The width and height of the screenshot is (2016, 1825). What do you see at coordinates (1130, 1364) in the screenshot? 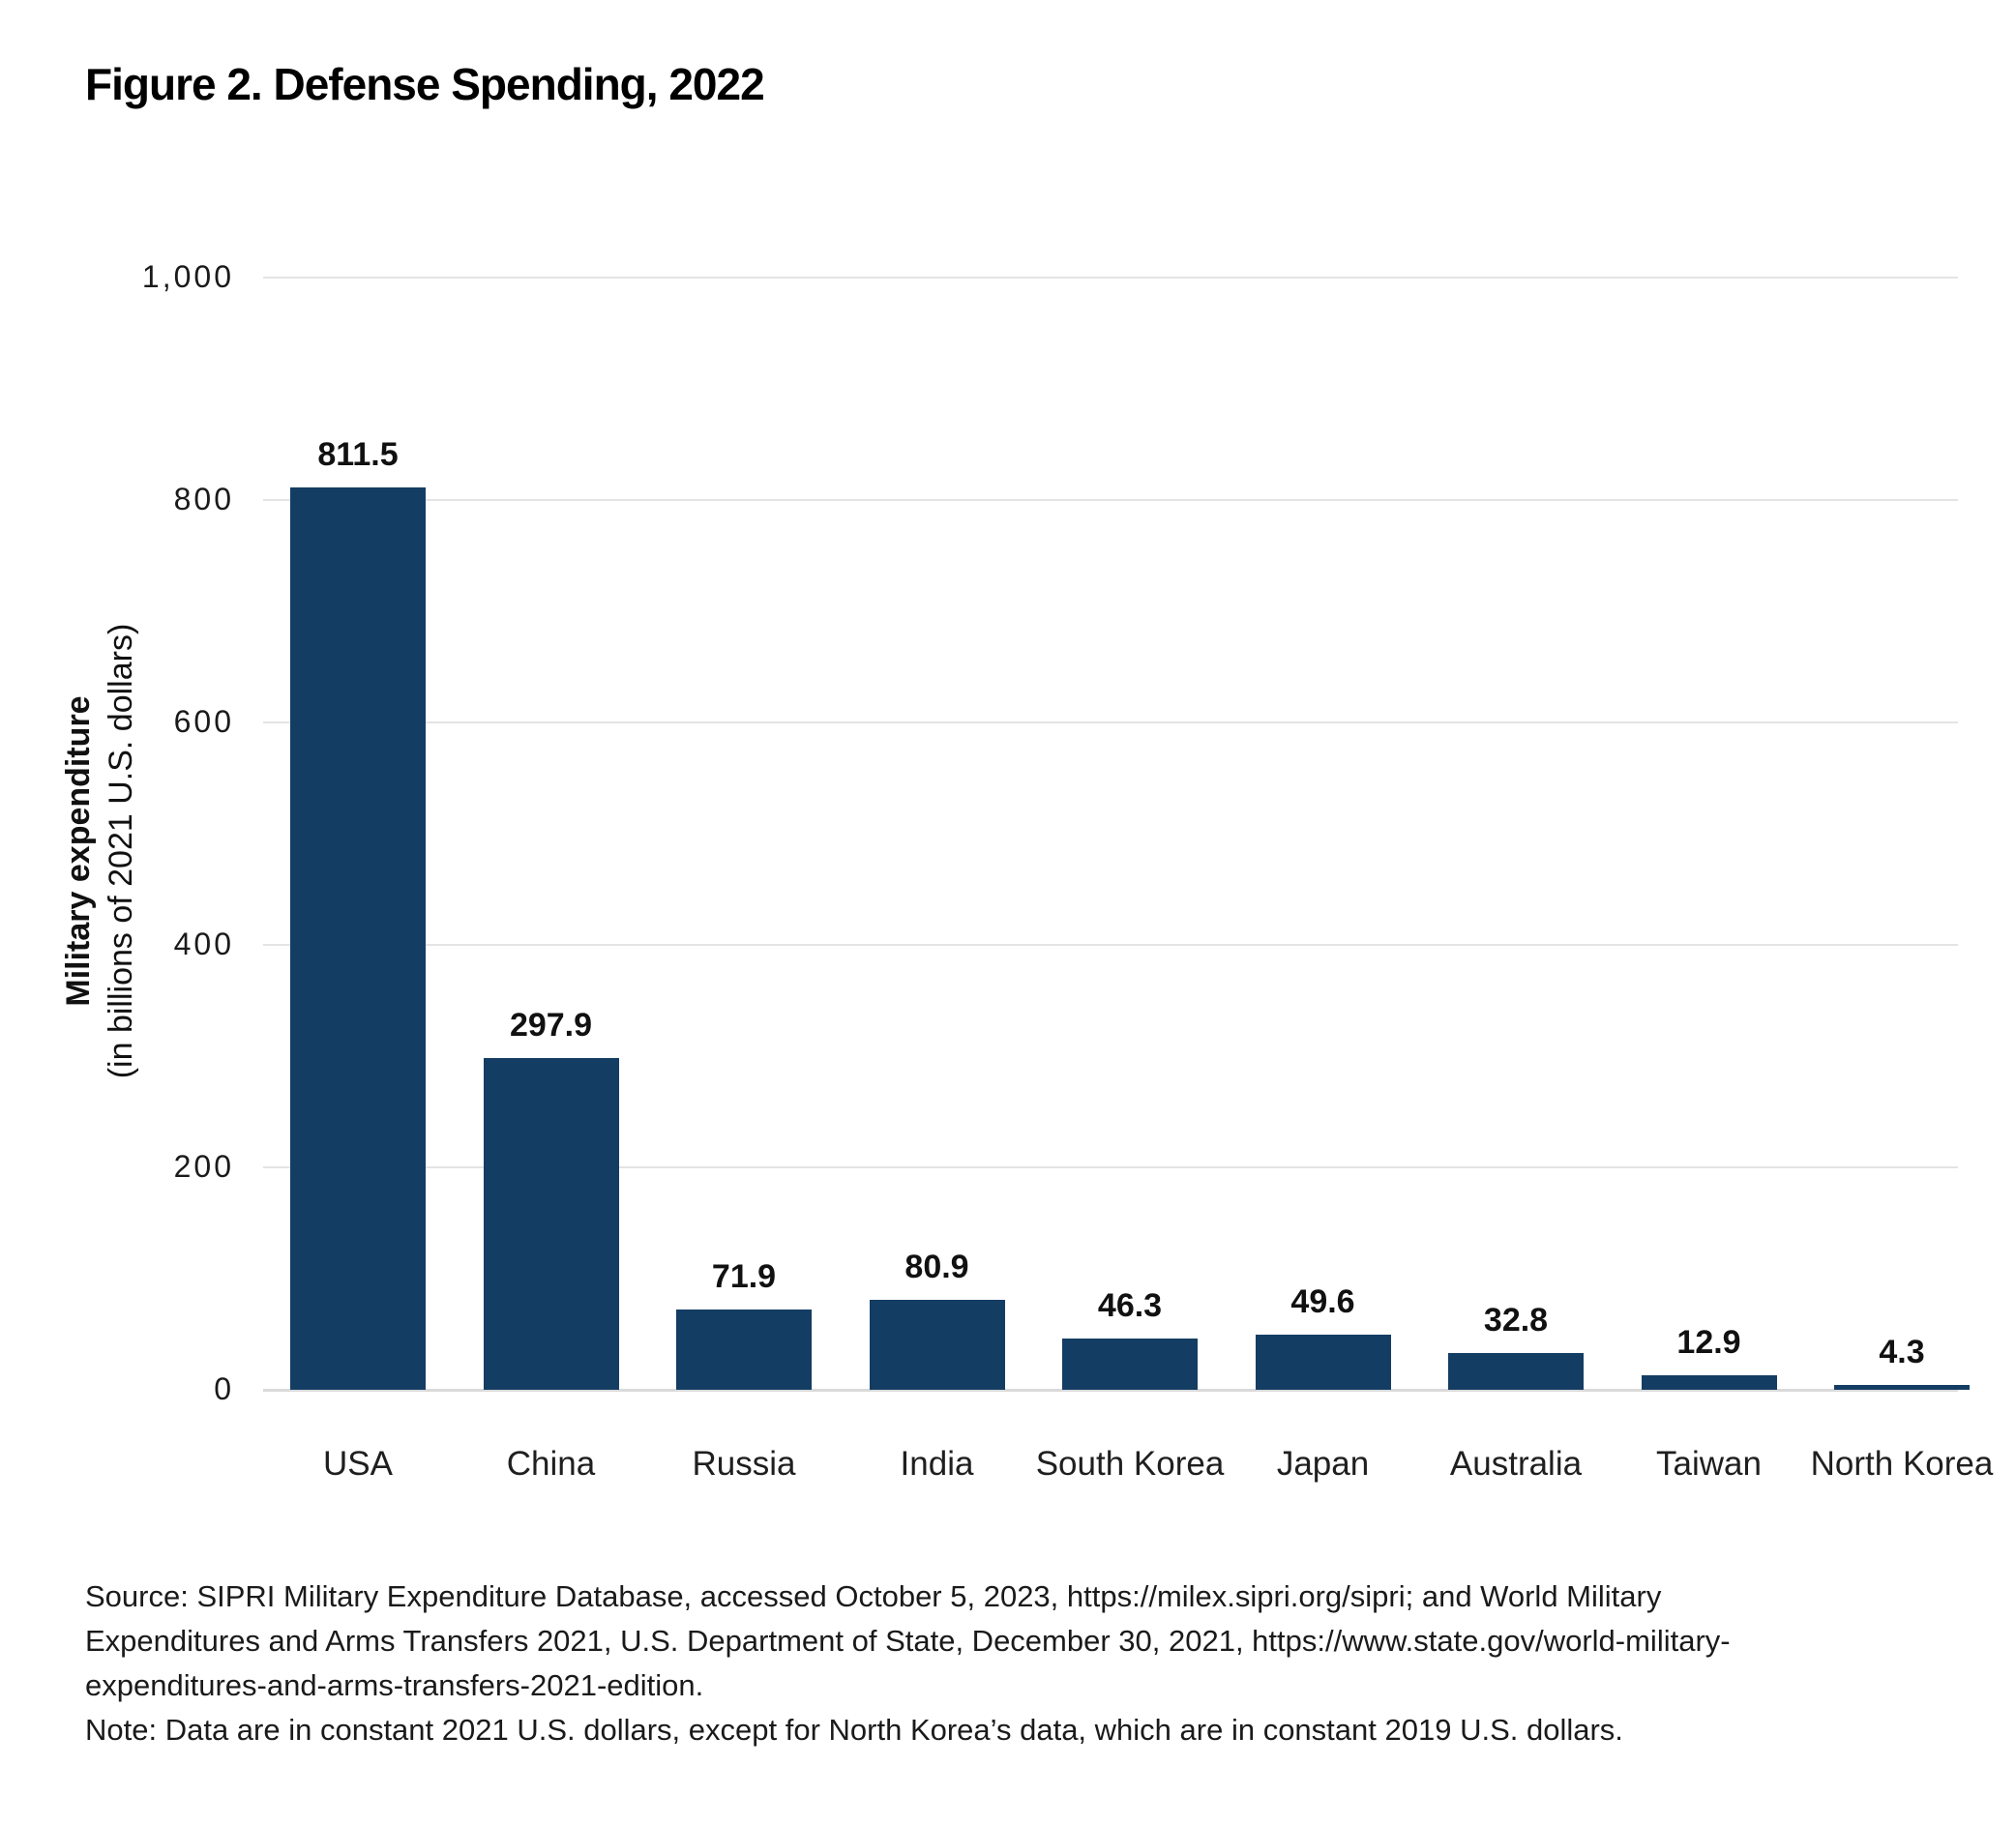
I see `bar-south-korea` at bounding box center [1130, 1364].